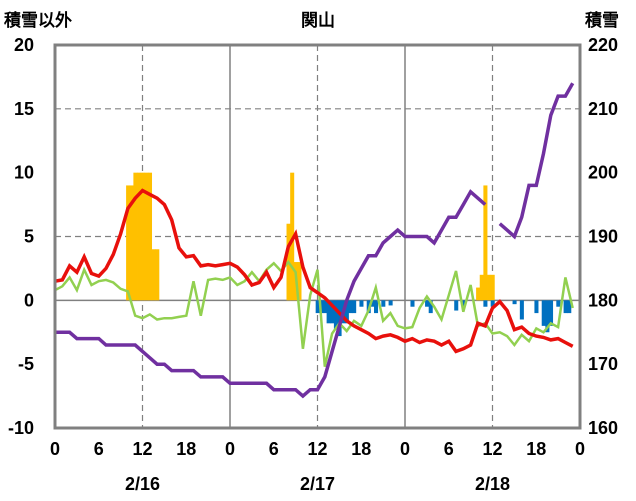  I want to click on snow-depth-segment, so click(536, 161).